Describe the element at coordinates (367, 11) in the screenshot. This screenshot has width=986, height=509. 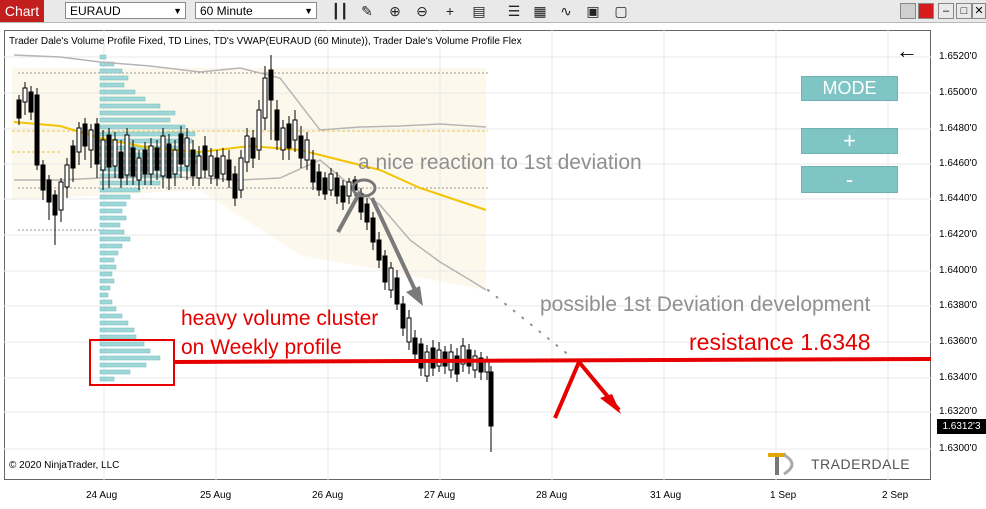
I see `pencil-icon: ✎` at that location.